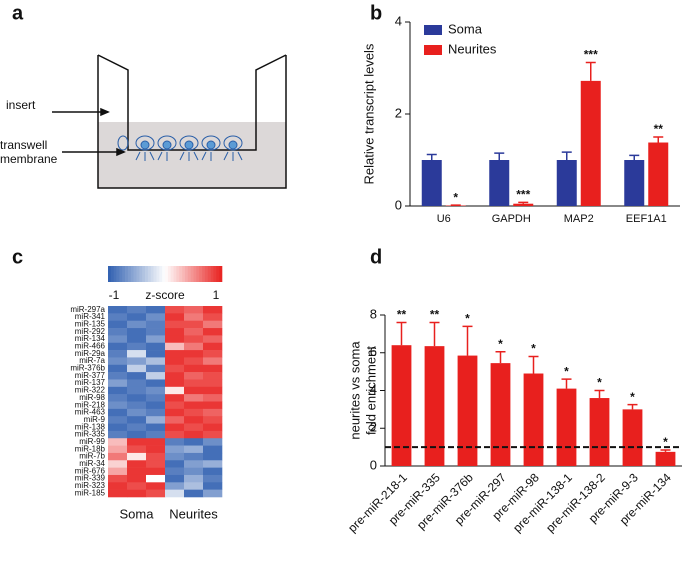  I want to click on x-tick-label: EEF1A1, so click(646, 219).